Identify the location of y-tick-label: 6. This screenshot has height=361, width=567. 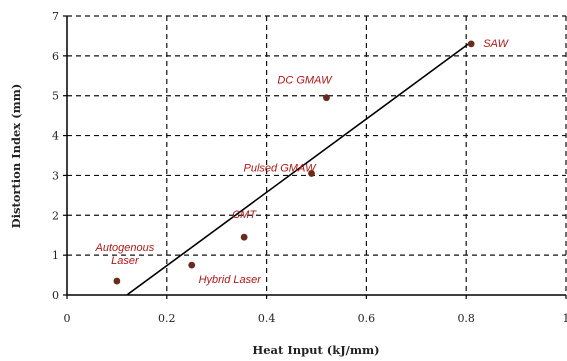
(55, 56).